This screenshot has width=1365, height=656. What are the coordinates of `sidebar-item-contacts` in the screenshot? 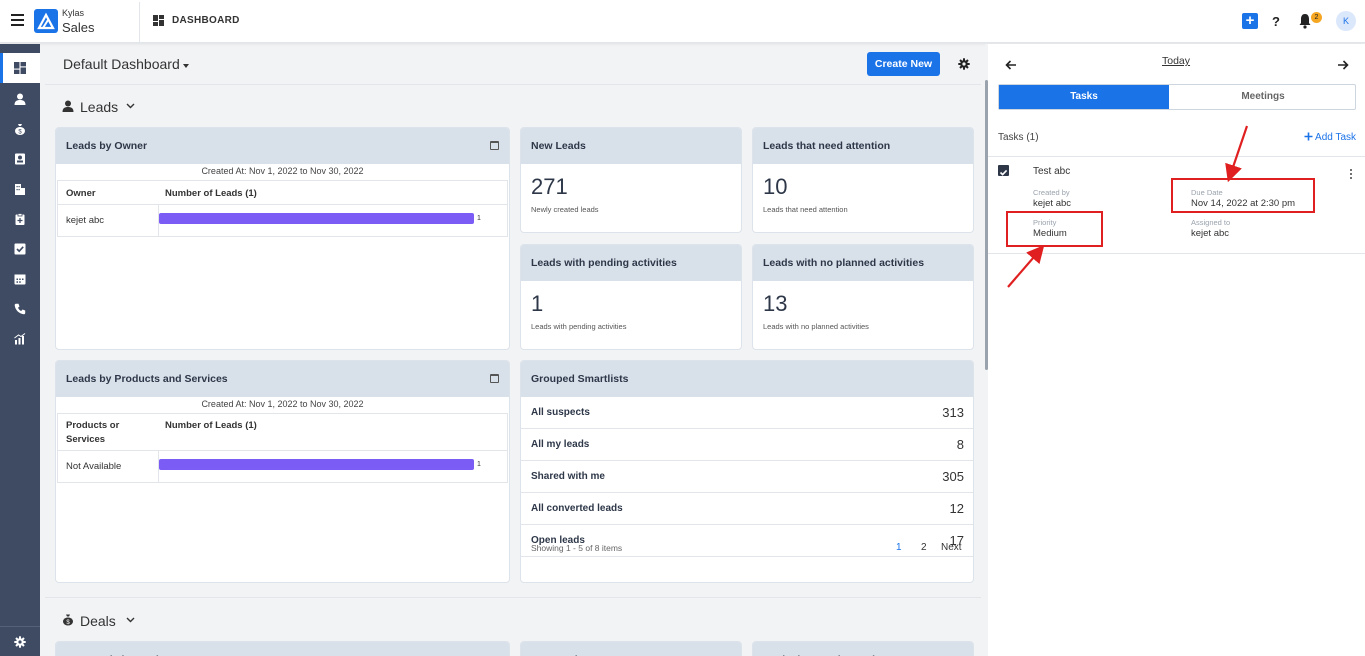 It's located at (20, 159).